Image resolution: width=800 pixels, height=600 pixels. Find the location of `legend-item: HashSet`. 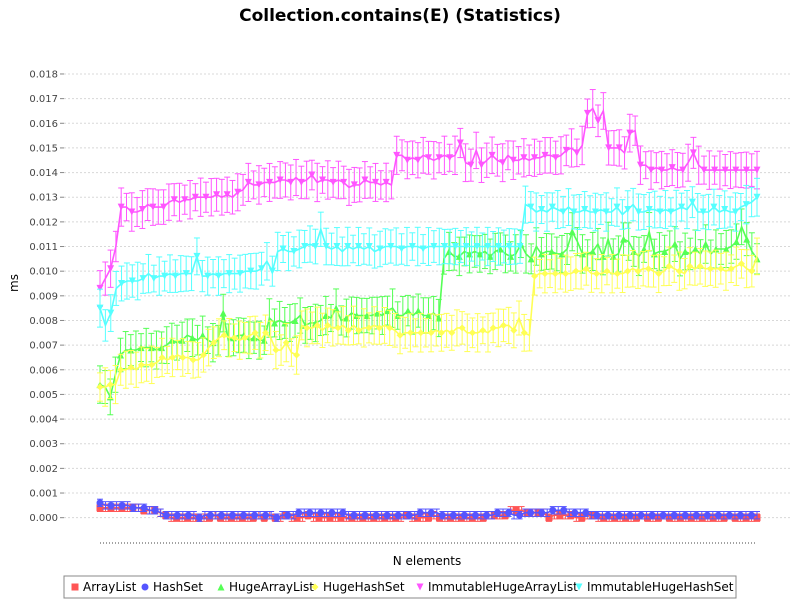

legend-item: HashSet is located at coordinates (172, 587).